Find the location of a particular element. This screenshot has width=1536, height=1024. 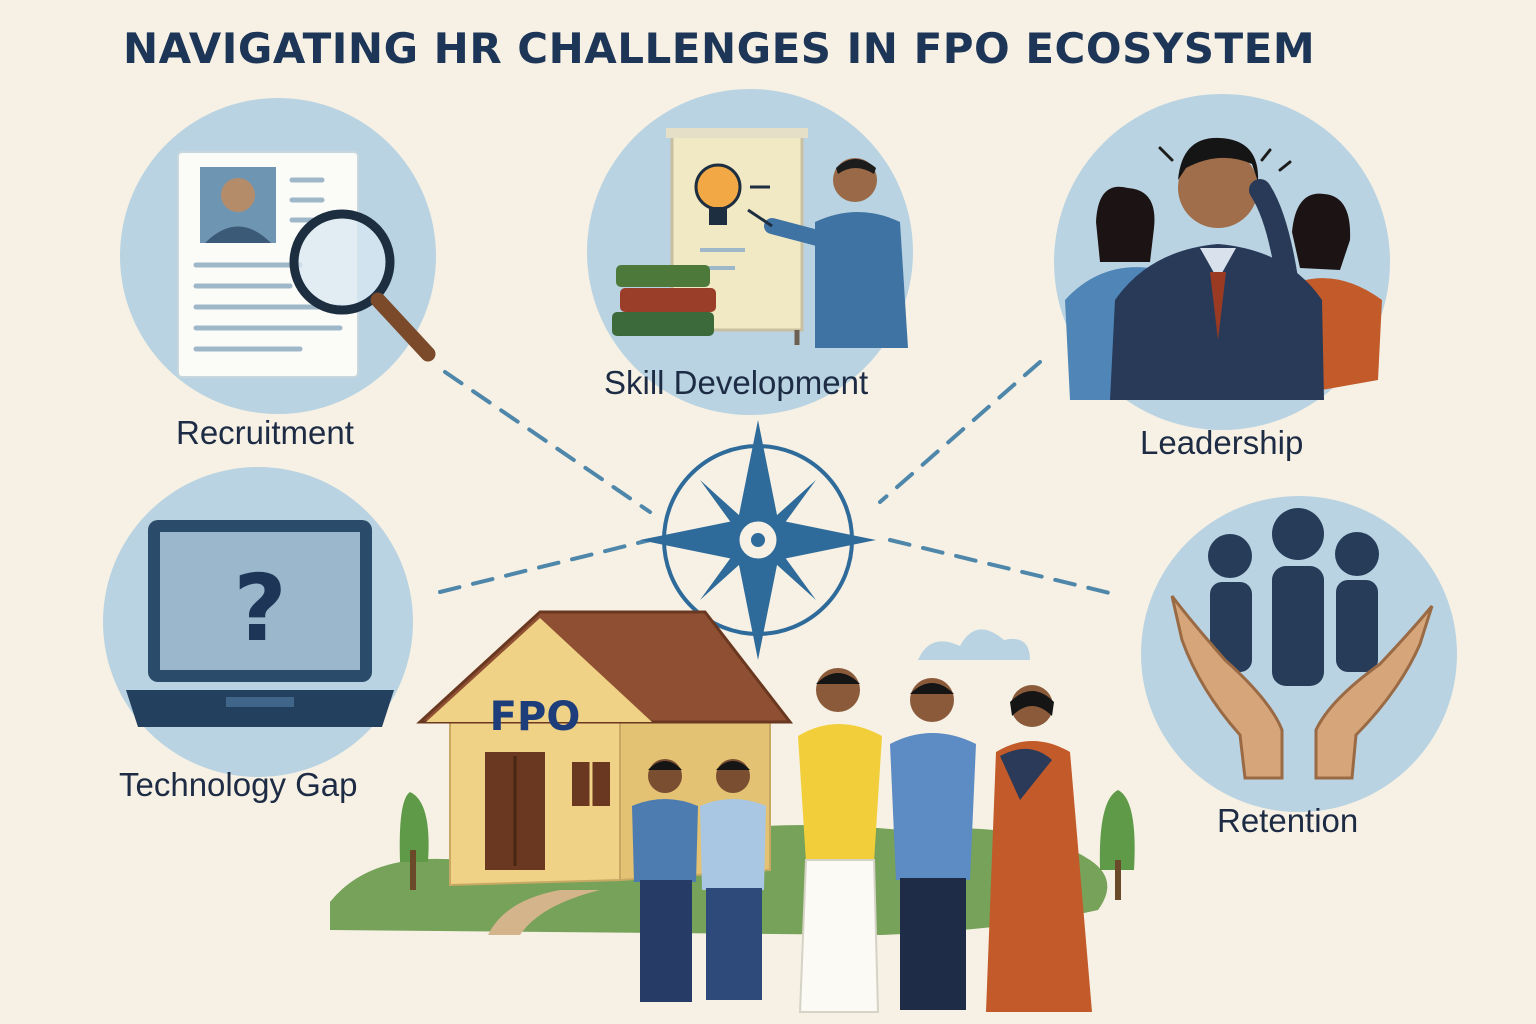

skill-development-node is located at coordinates (750, 252).